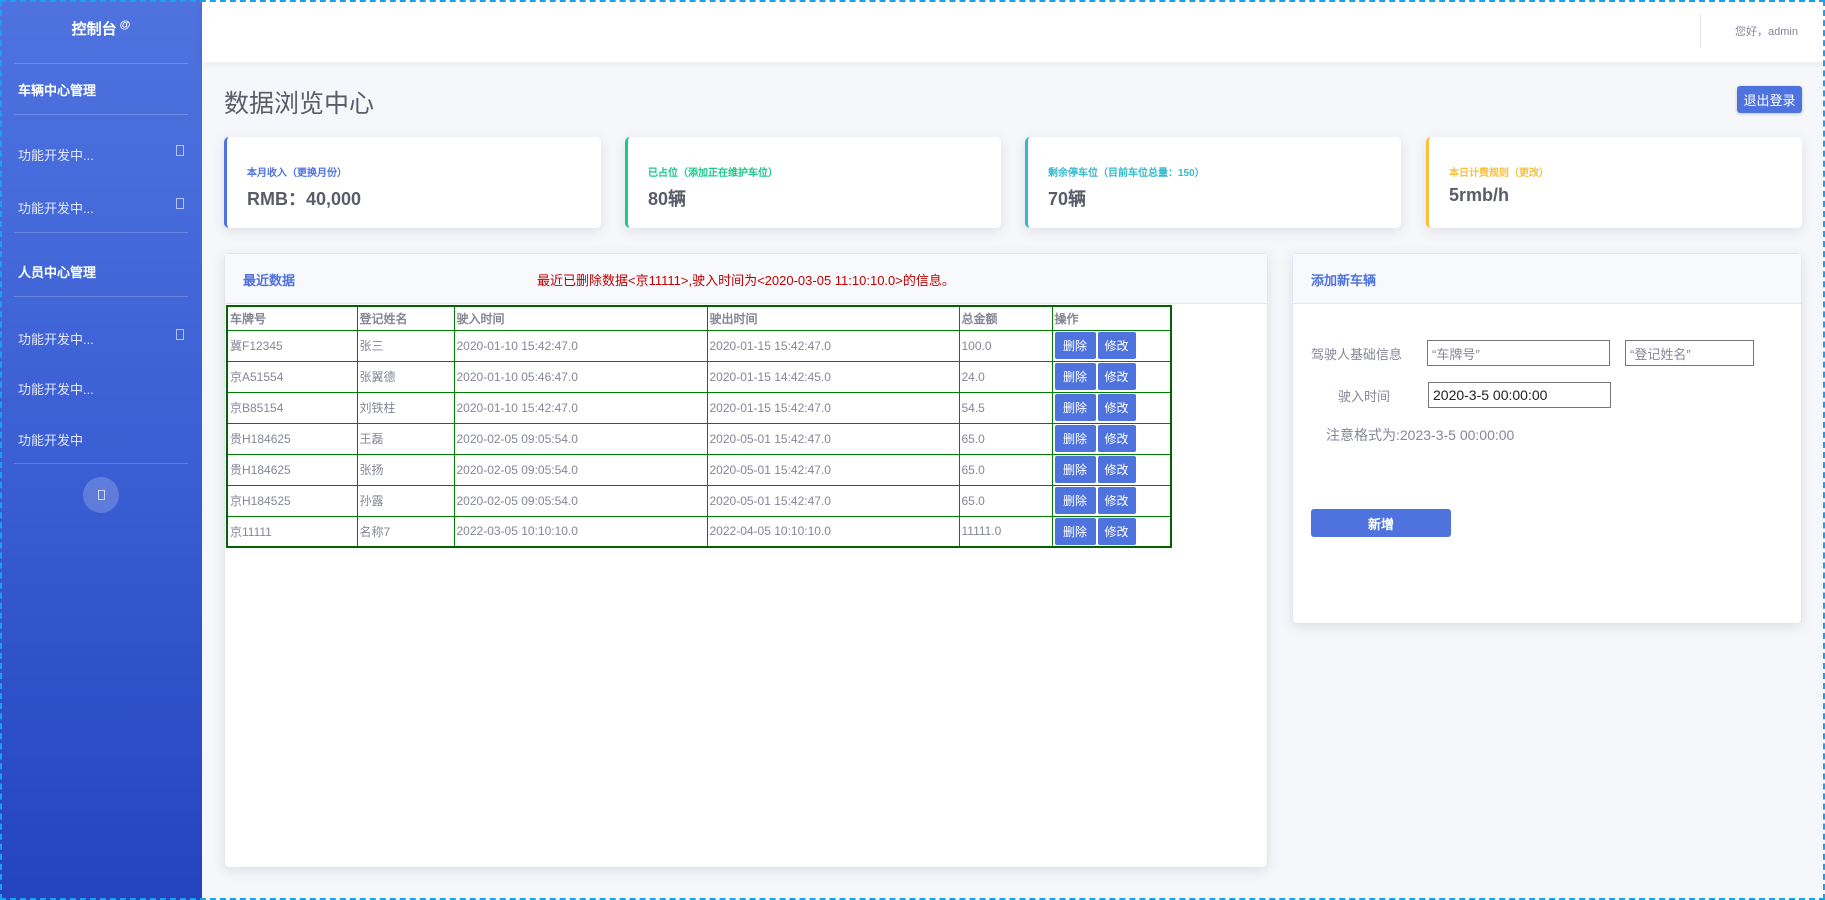  Describe the element at coordinates (51, 440) in the screenshot. I see `sidebar-item-label: 功能开发中` at that location.